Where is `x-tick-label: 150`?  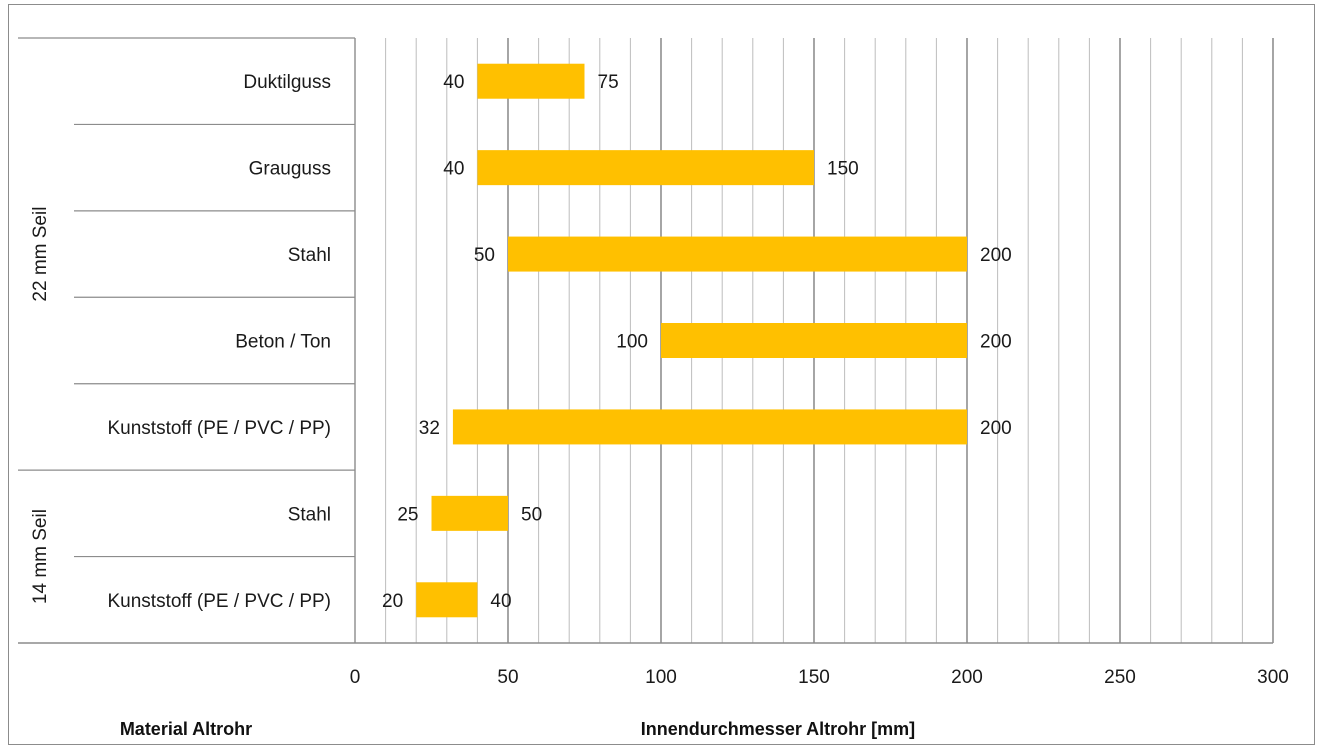 x-tick-label: 150 is located at coordinates (814, 677).